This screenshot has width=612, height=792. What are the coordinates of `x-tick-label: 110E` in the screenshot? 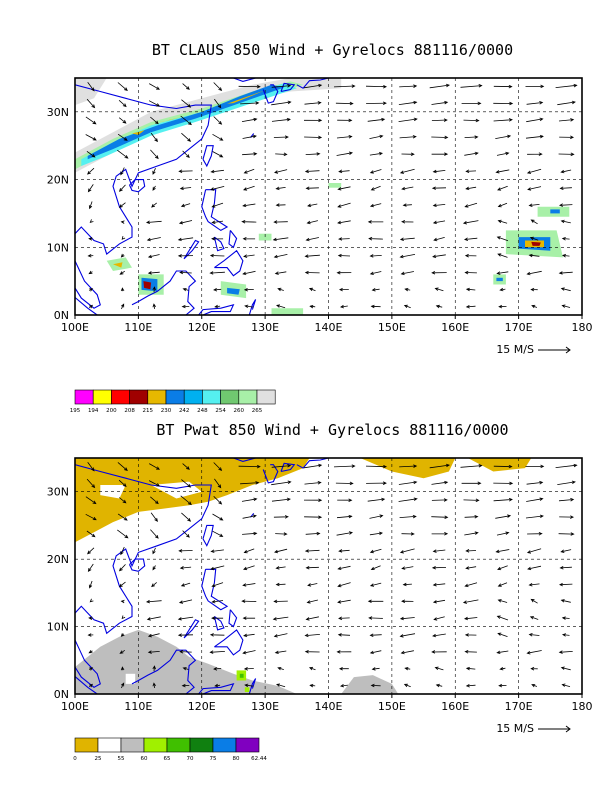 It's located at (138, 706).